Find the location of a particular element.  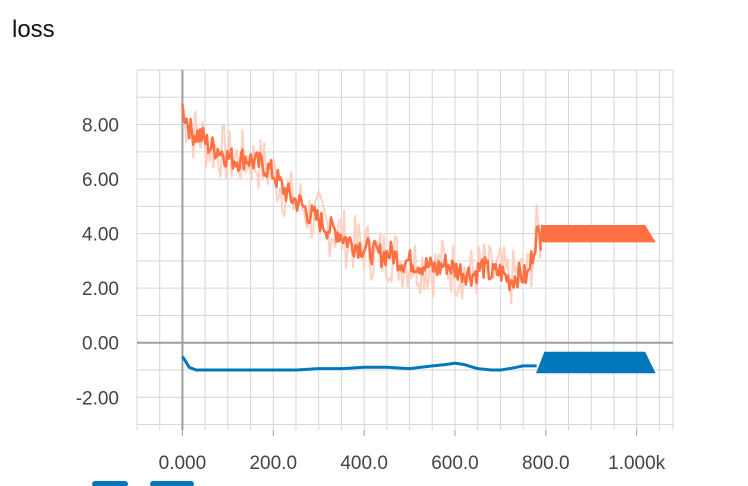

x-tick-label: 200.0 is located at coordinates (273, 463).